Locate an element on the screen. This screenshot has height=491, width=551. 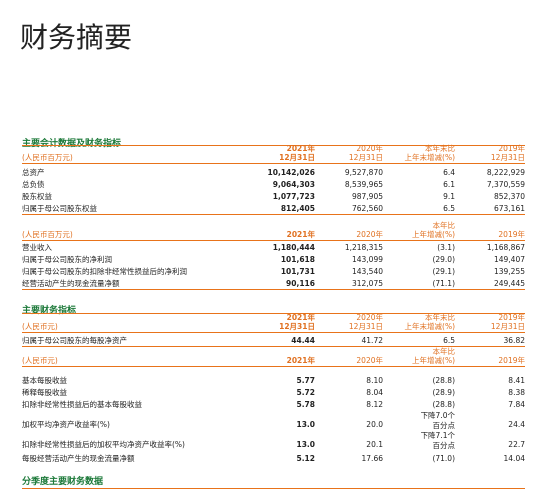
cell: 8.41 is located at coordinates (516, 380).